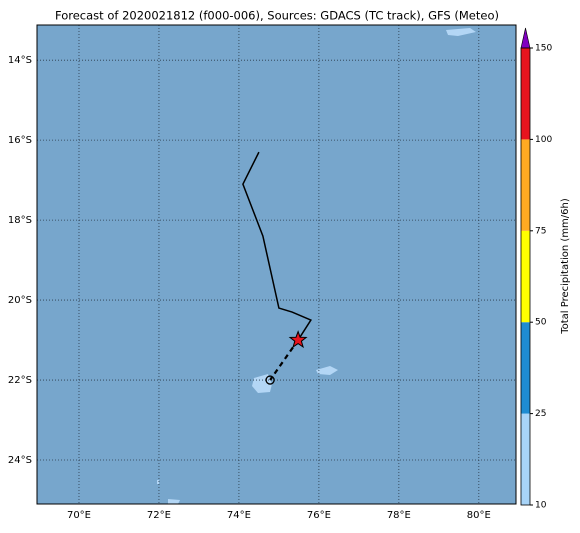 The height and width of the screenshot is (533, 580). Describe the element at coordinates (277, 246) in the screenshot. I see `observed-track` at that location.